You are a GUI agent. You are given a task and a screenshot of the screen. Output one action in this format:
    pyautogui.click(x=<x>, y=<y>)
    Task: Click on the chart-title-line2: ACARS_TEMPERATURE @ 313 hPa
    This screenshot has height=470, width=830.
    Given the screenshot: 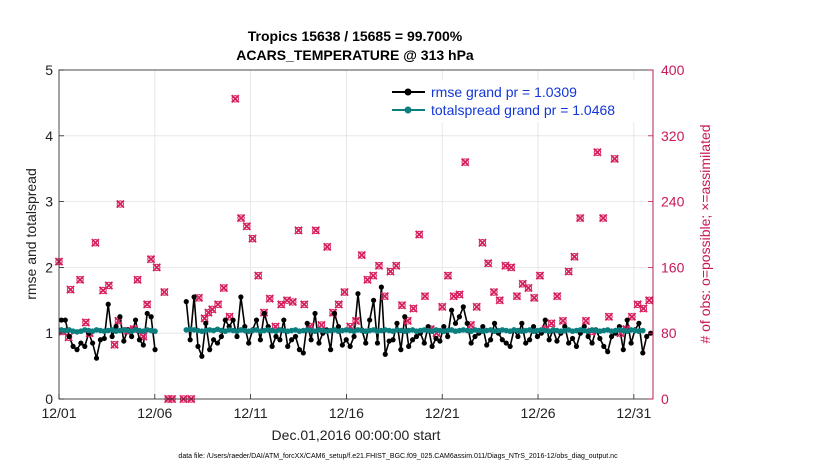 What is the action you would take?
    pyautogui.click(x=355, y=55)
    